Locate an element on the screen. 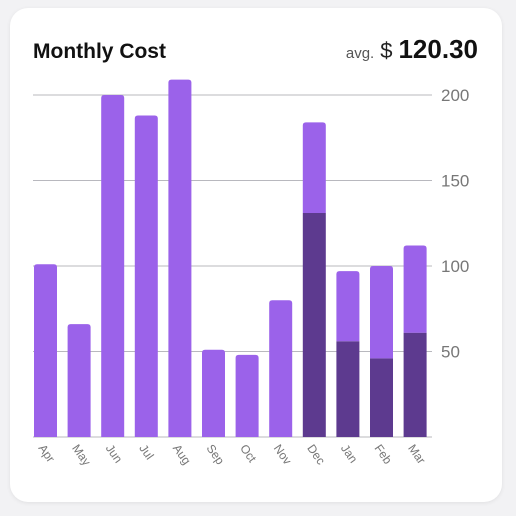  bar-nov is located at coordinates (281, 368).